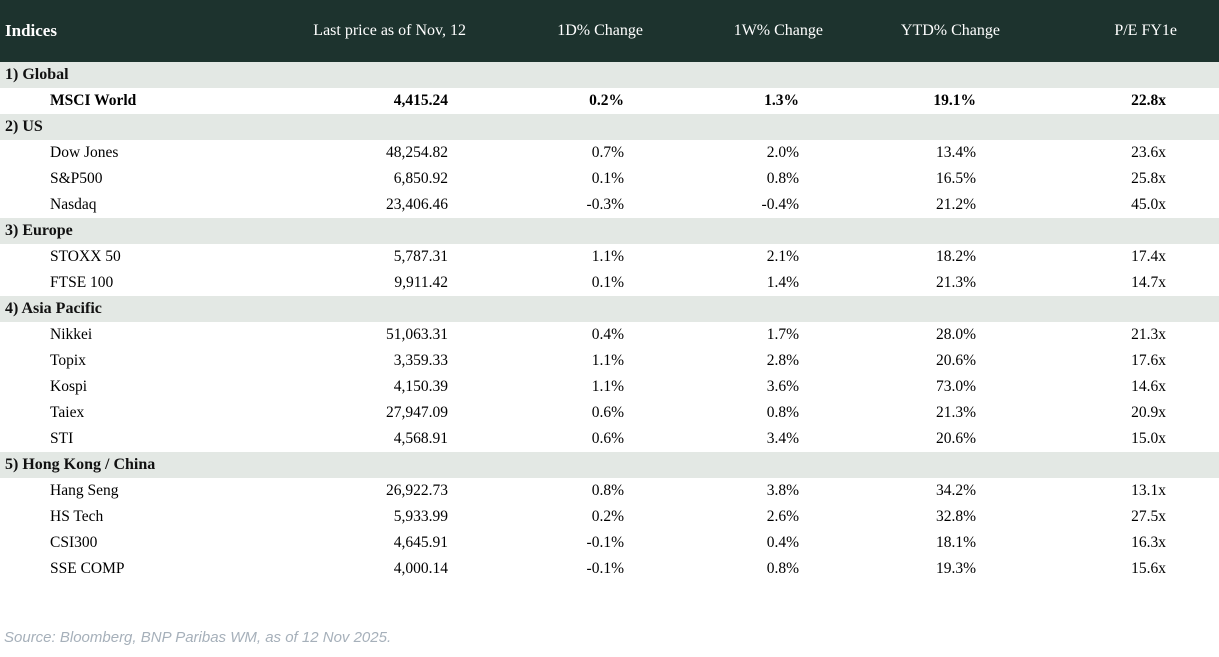 This screenshot has width=1219, height=657. What do you see at coordinates (1148, 438) in the screenshot?
I see `pe-value: 15.0x` at bounding box center [1148, 438].